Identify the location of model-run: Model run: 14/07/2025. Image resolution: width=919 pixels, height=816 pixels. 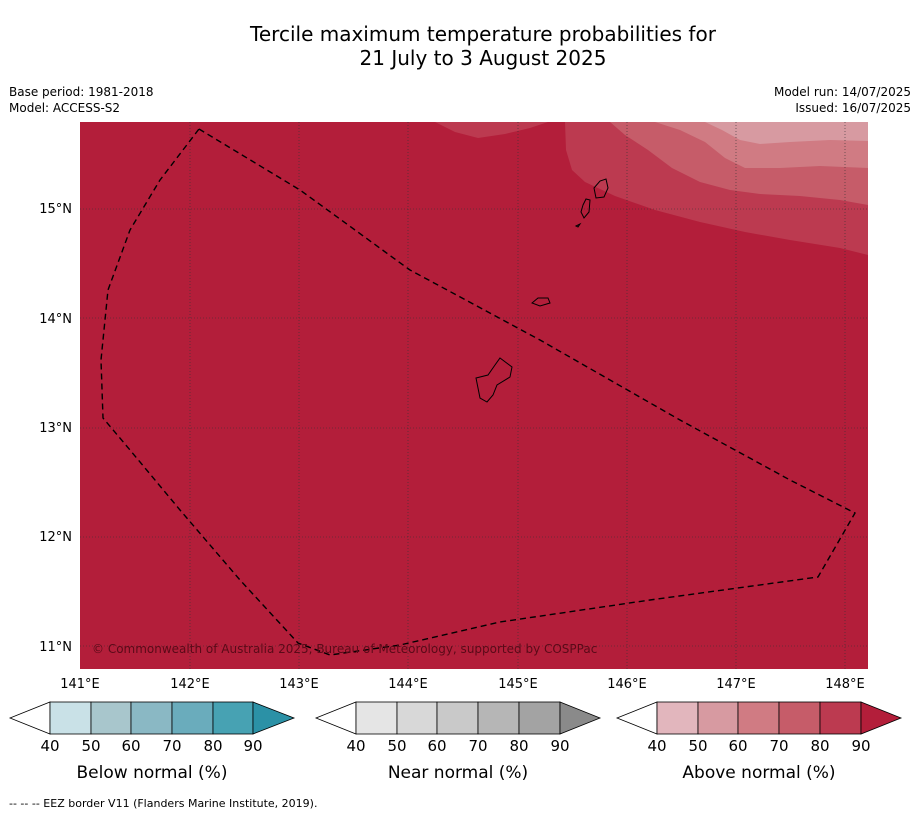
(842, 92).